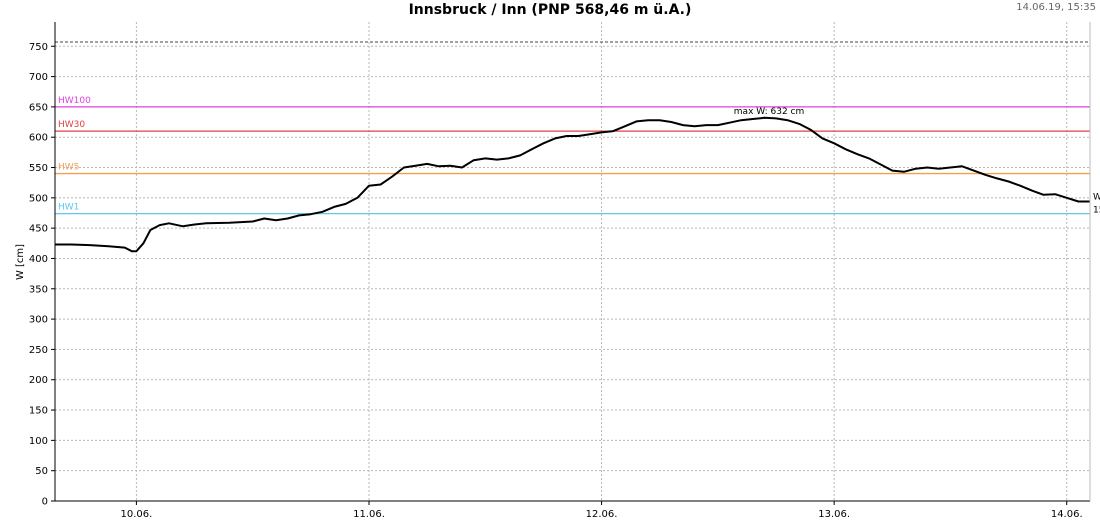  I want to click on y-tick-label: 0, so click(45, 502).